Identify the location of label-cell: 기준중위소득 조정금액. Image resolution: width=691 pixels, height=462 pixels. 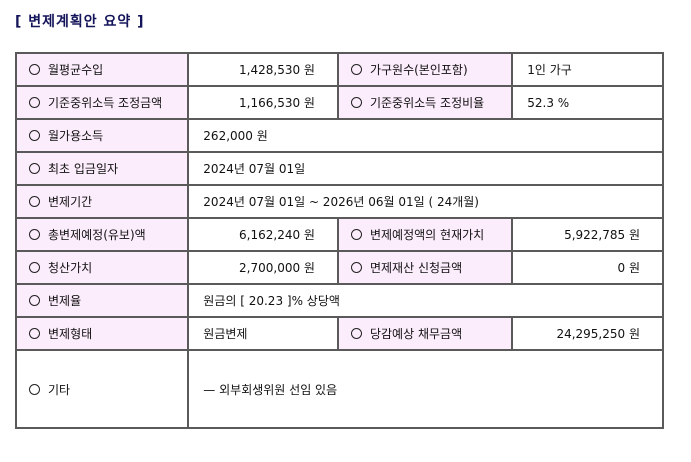
(102, 102).